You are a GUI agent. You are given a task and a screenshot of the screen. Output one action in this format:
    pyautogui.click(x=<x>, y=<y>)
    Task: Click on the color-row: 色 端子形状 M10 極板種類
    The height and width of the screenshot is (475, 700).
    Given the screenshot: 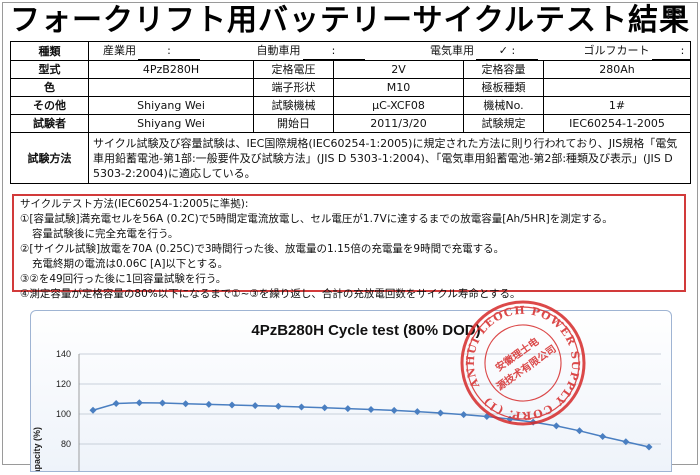 What is the action you would take?
    pyautogui.click(x=351, y=87)
    